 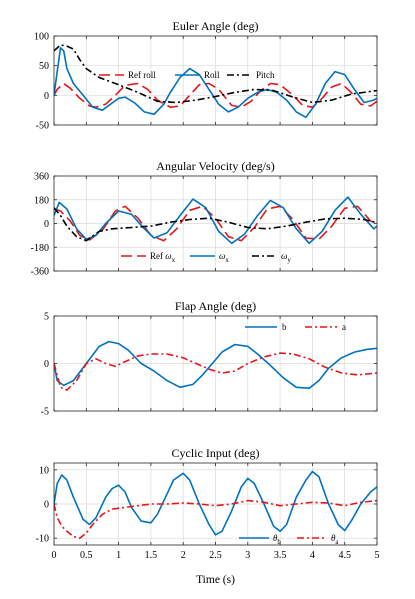 What do you see at coordinates (44, 470) in the screenshot?
I see `y-tick-label: 10` at bounding box center [44, 470].